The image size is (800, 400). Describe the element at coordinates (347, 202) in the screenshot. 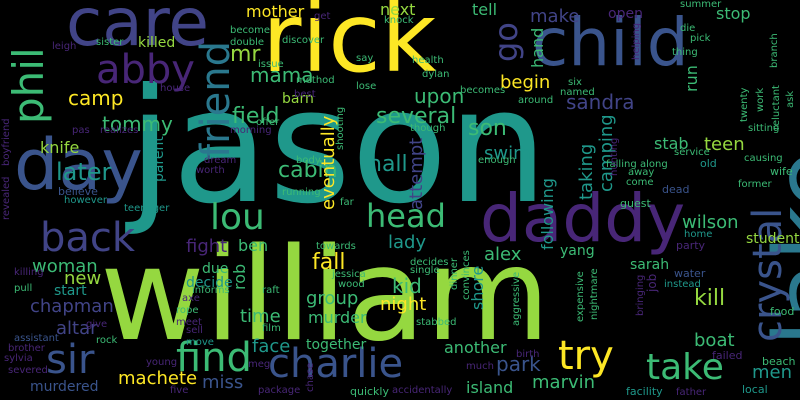

I see `word-far: far` at that location.